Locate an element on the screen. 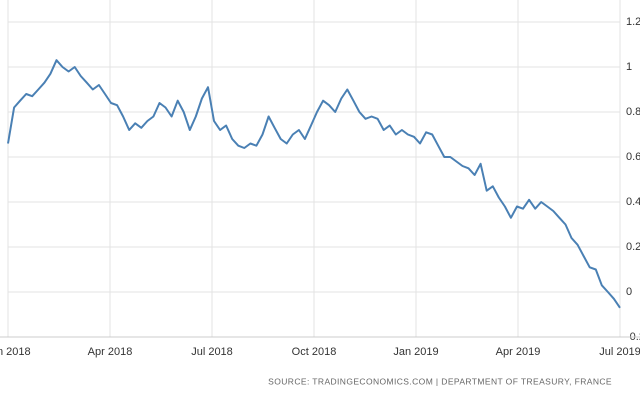 Image resolution: width=640 pixels, height=400 pixels. x-tick-label: Jan 2018 is located at coordinates (15, 352).